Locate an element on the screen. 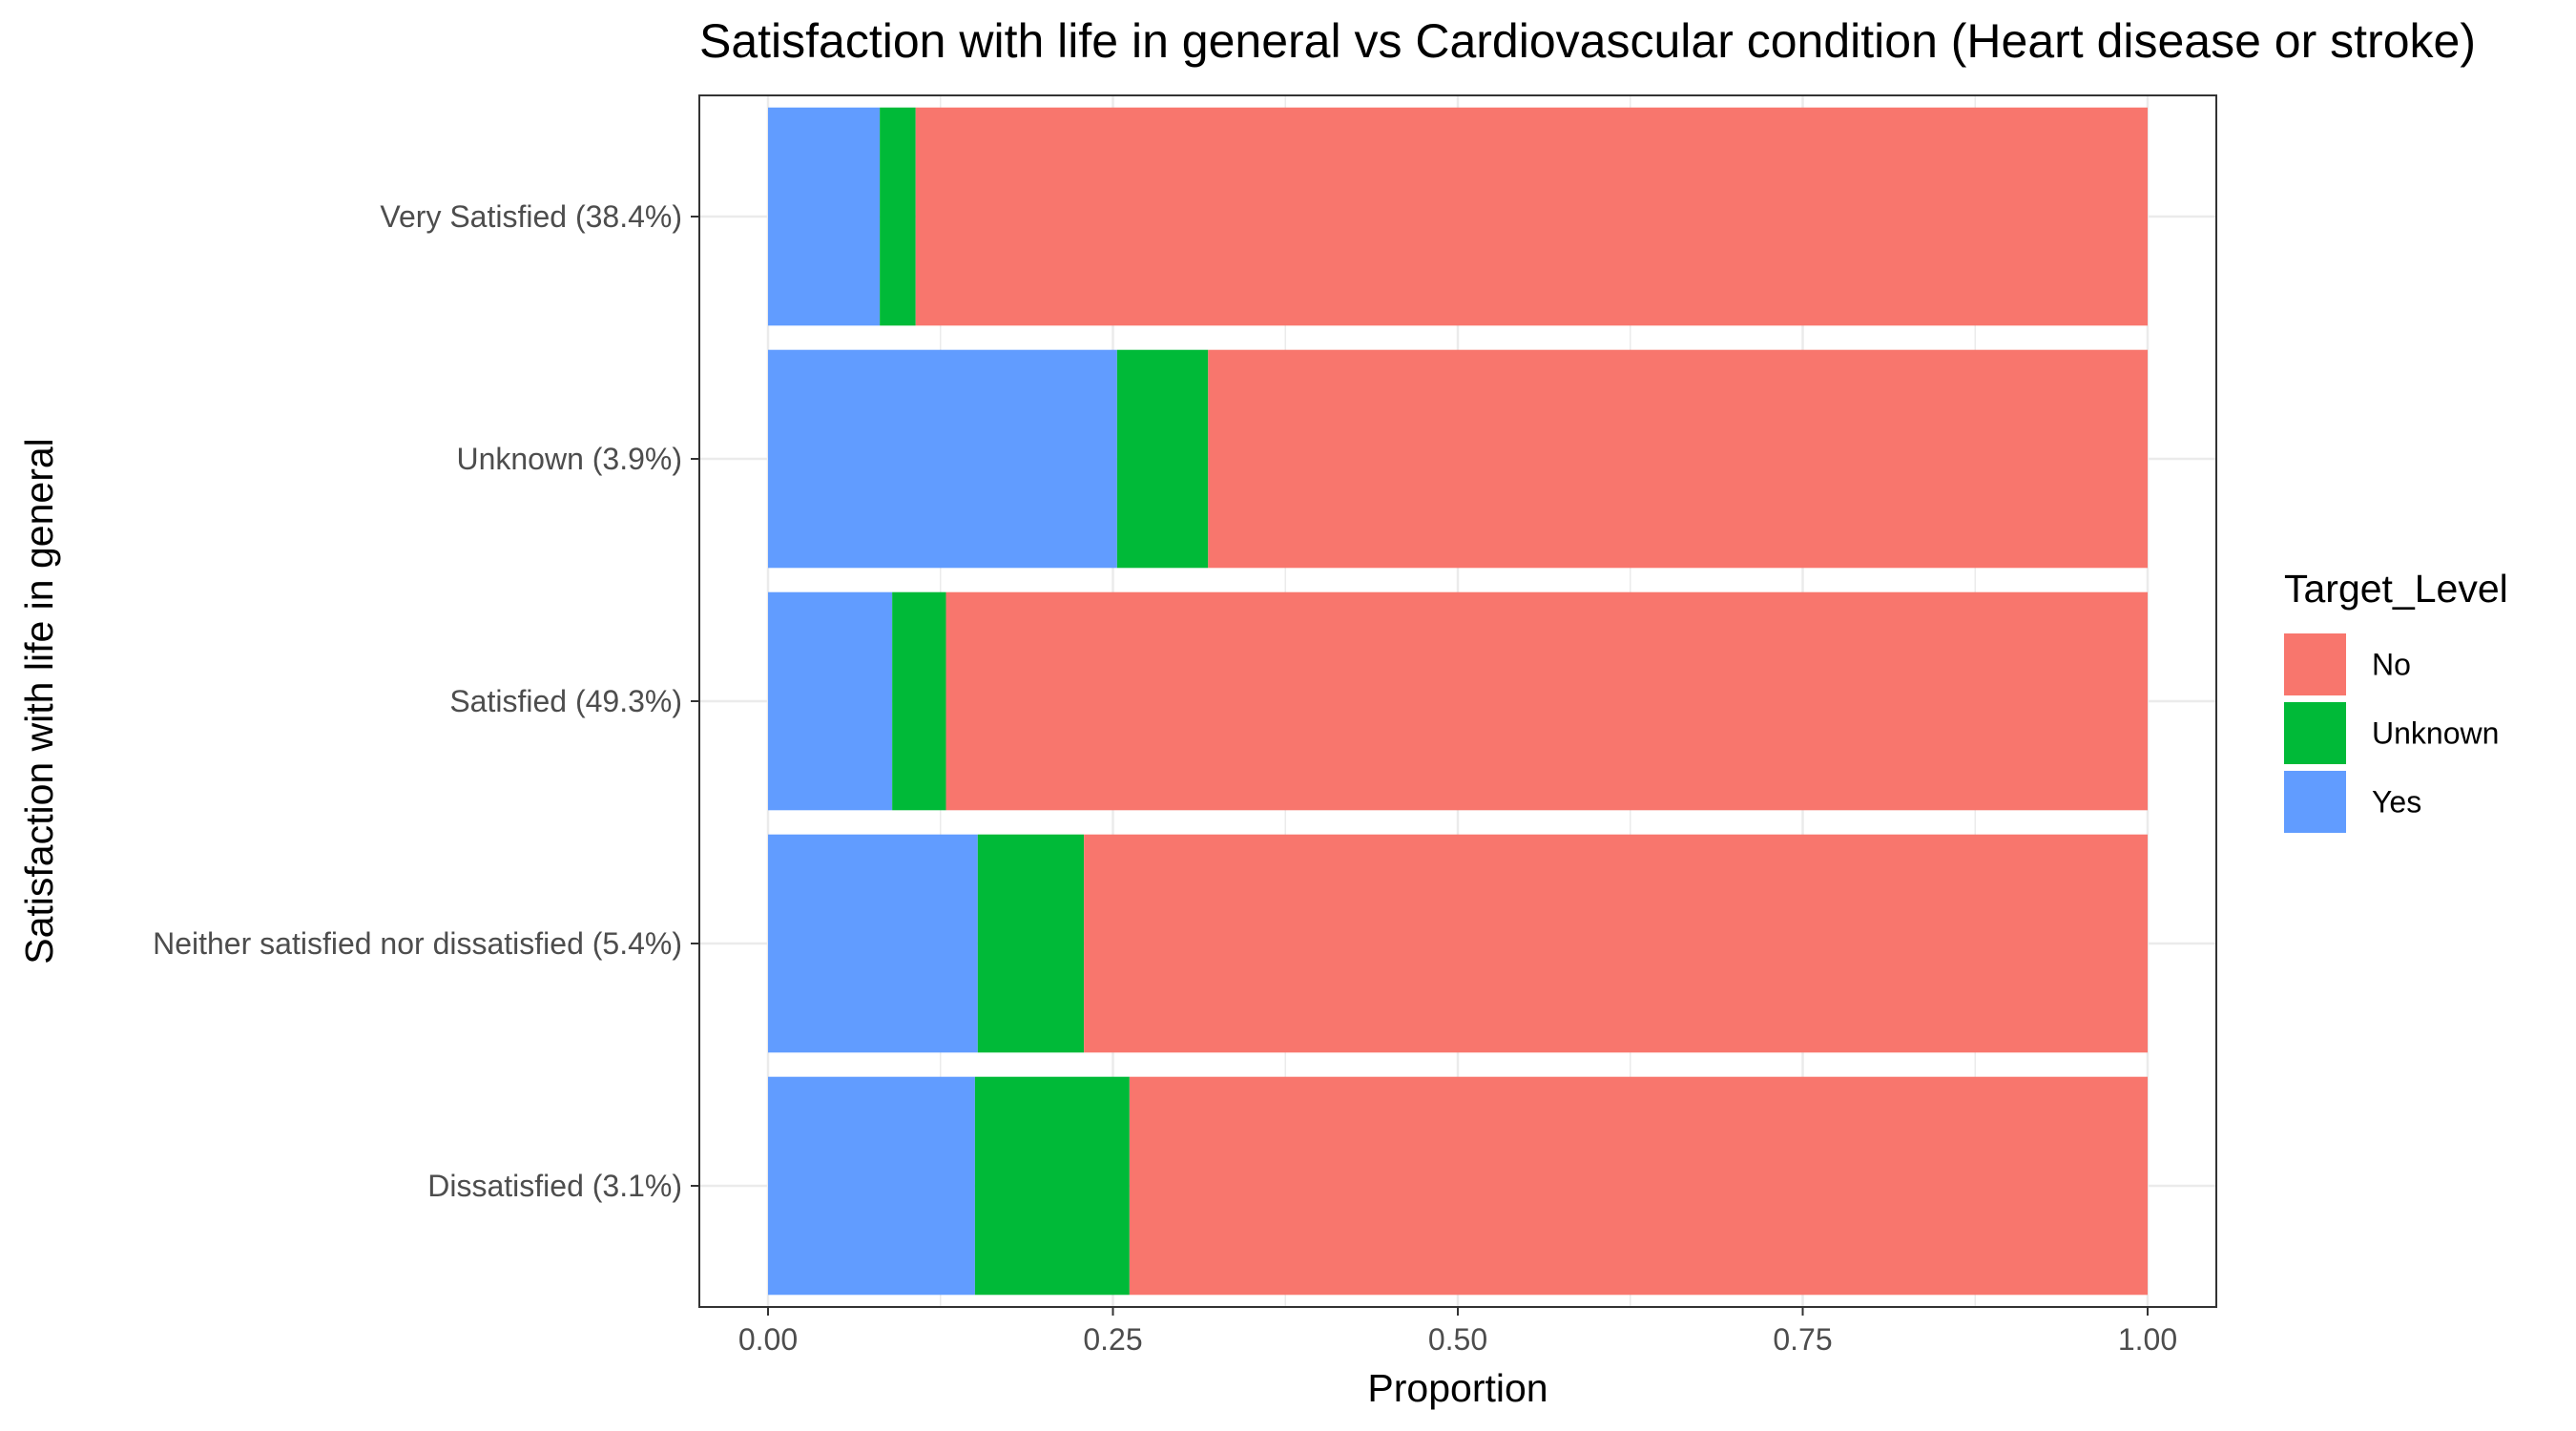 The height and width of the screenshot is (1431, 2576). legend-entries: No Unknown Yes is located at coordinates (2391, 733).